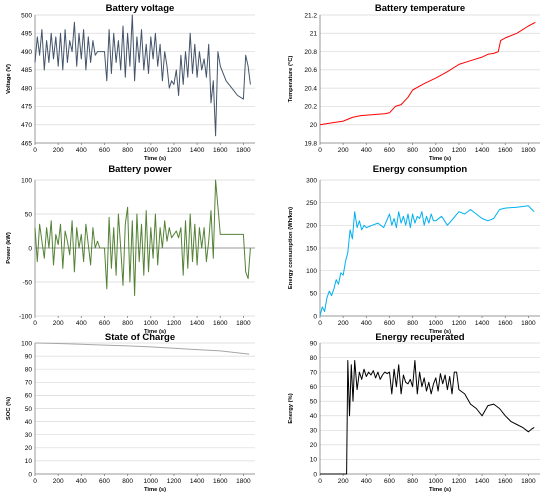 The image size is (550, 504). What do you see at coordinates (311, 226) in the screenshot?
I see `y-tick-label: 200` at bounding box center [311, 226].